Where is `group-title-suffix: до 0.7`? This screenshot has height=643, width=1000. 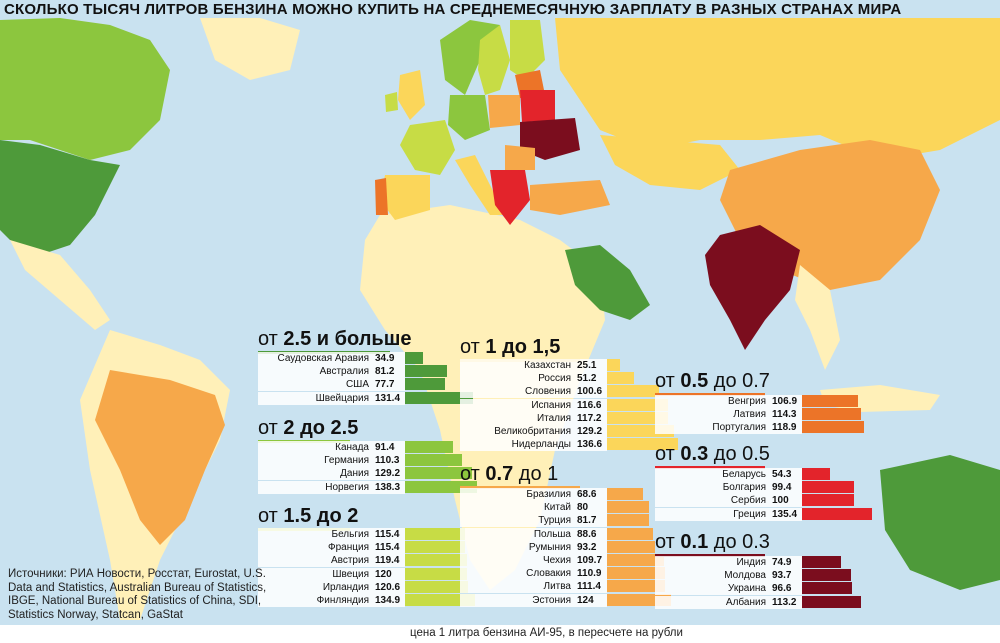 group-title-suffix: до 0.7 is located at coordinates (739, 381).